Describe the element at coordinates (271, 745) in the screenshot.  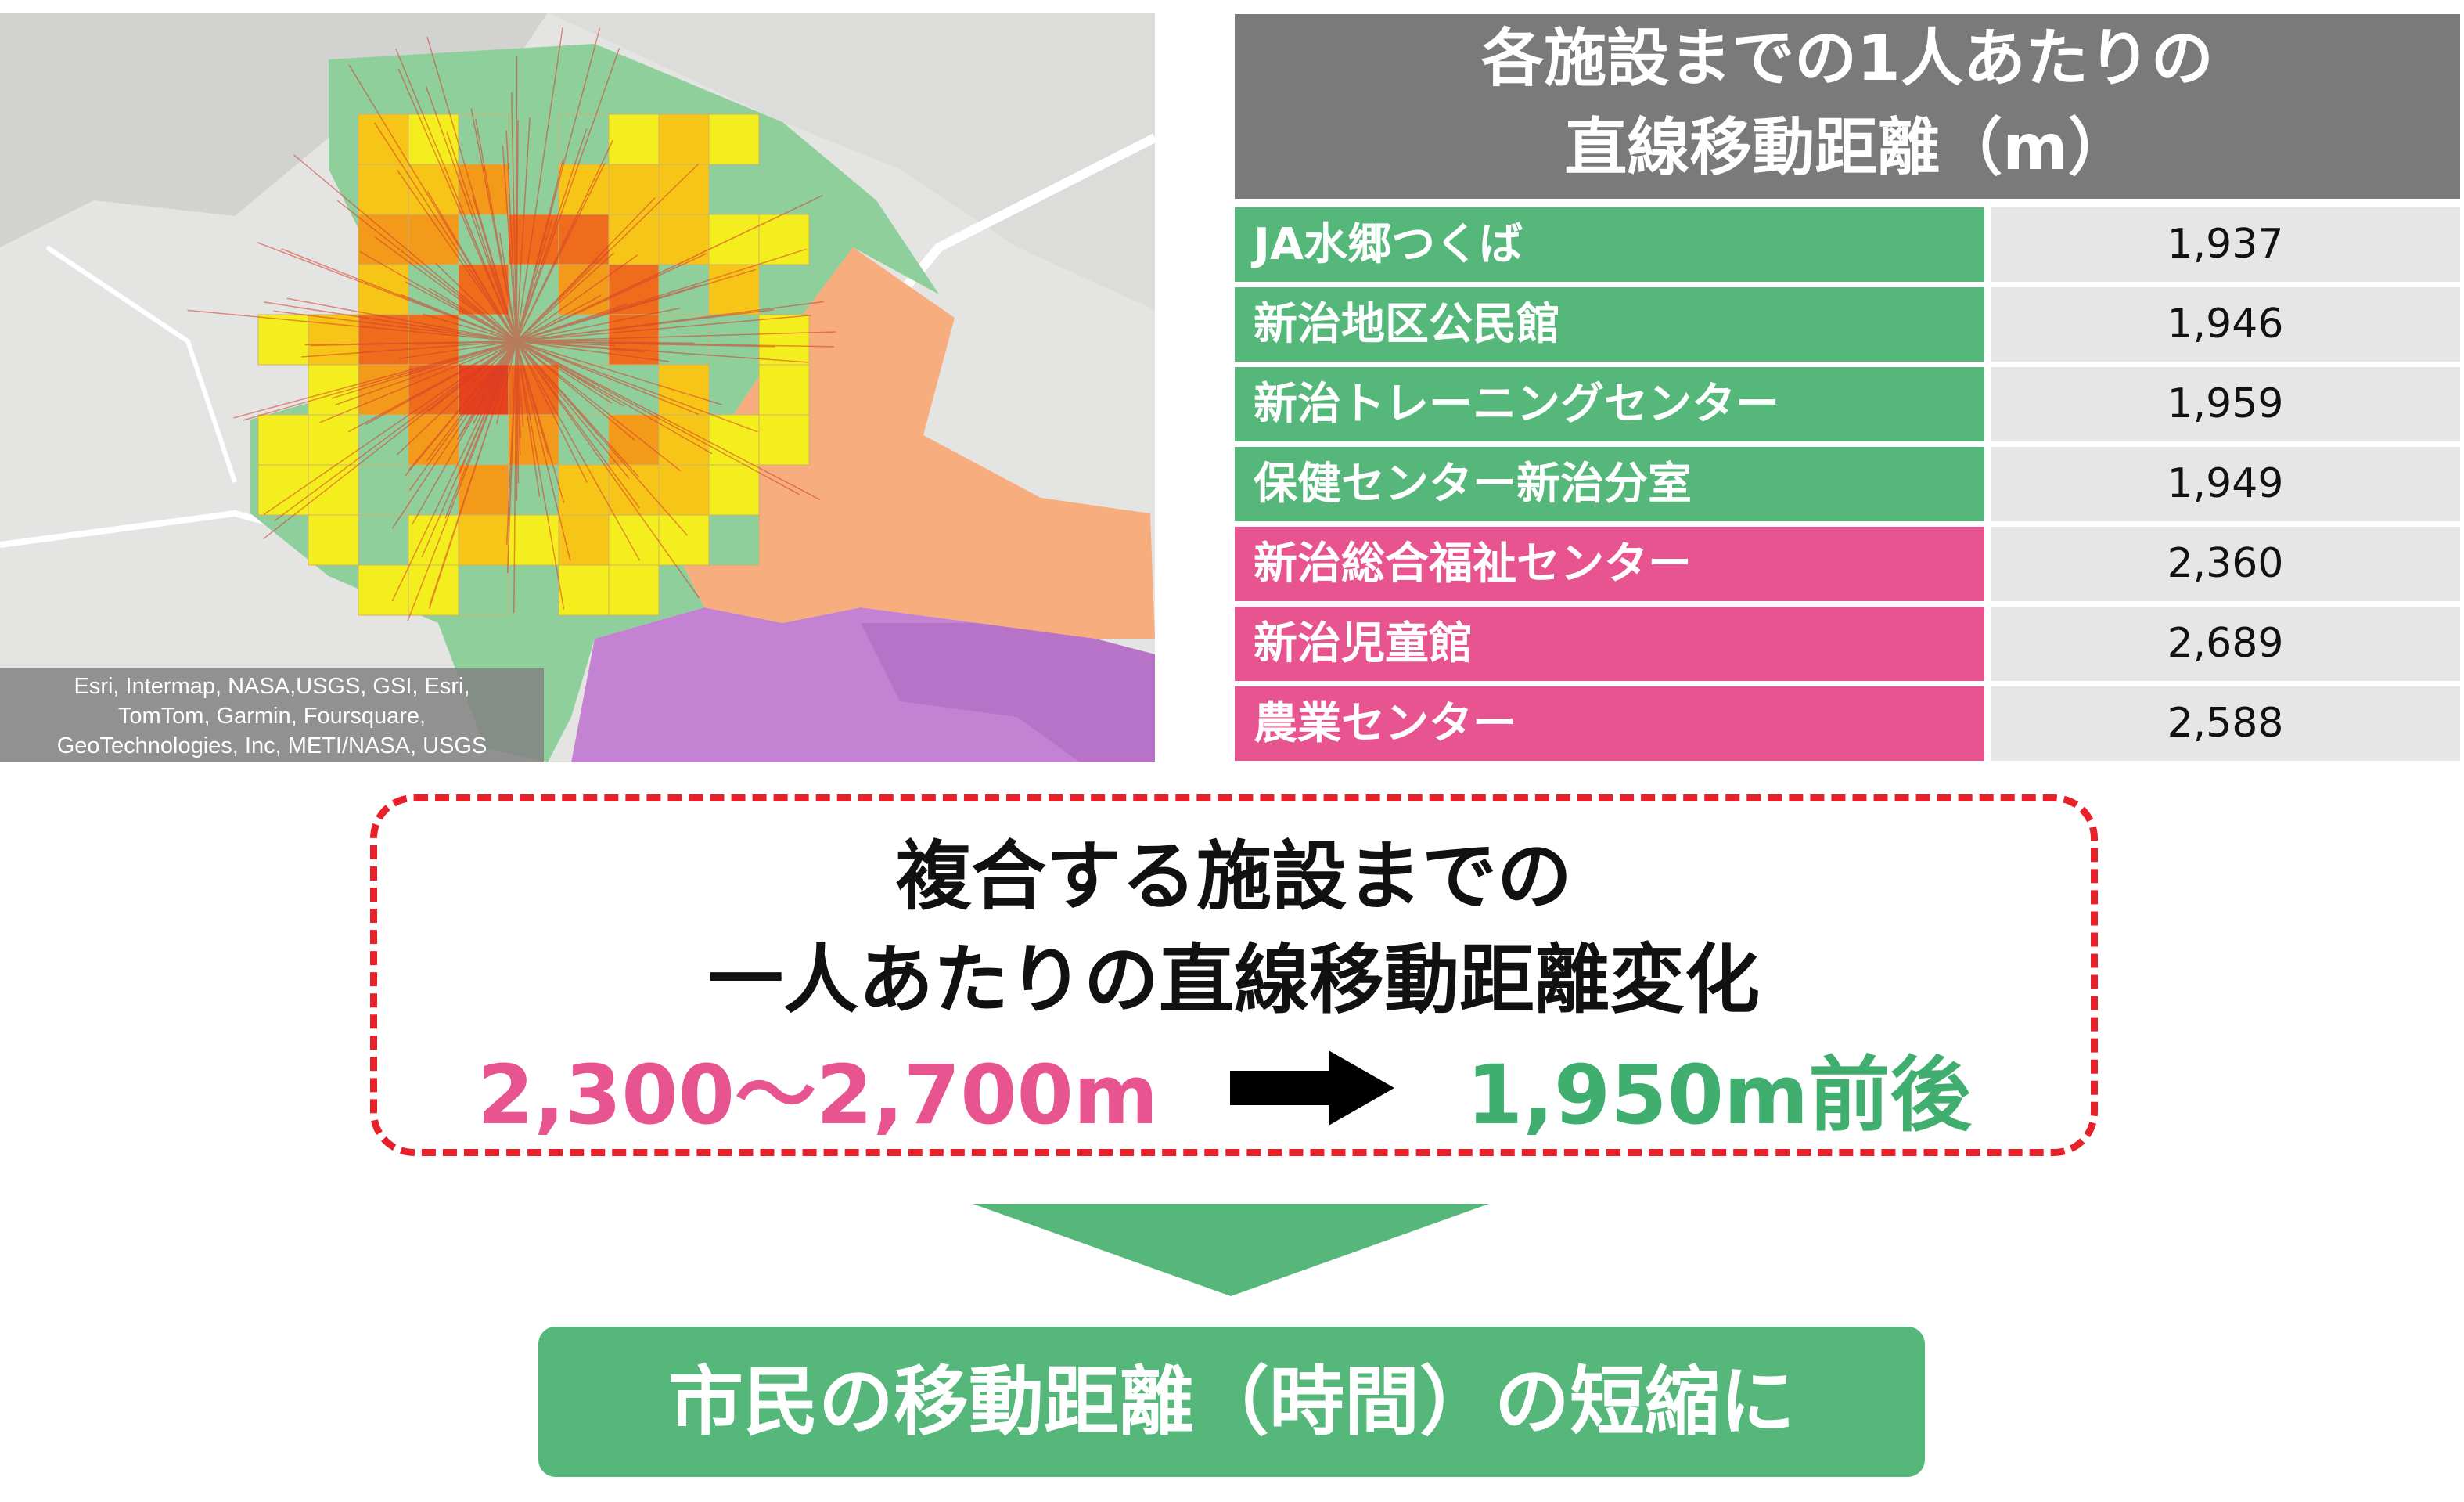
I see `attribution-line: GeoTechnologies, Inc, METI/NASA, USGS` at that location.